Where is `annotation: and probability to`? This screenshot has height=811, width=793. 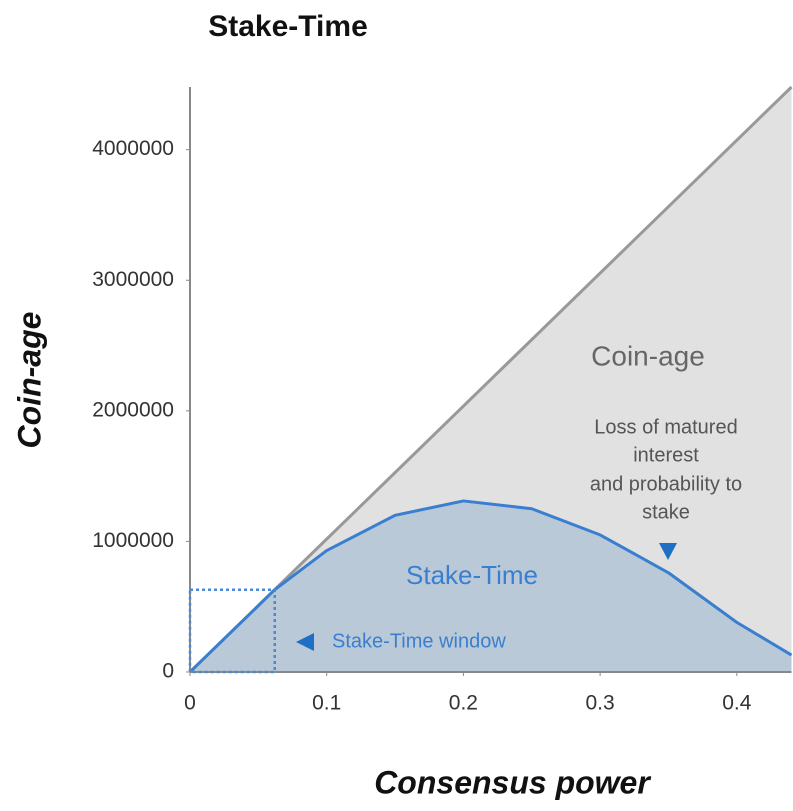 annotation: and probability to is located at coordinates (666, 484).